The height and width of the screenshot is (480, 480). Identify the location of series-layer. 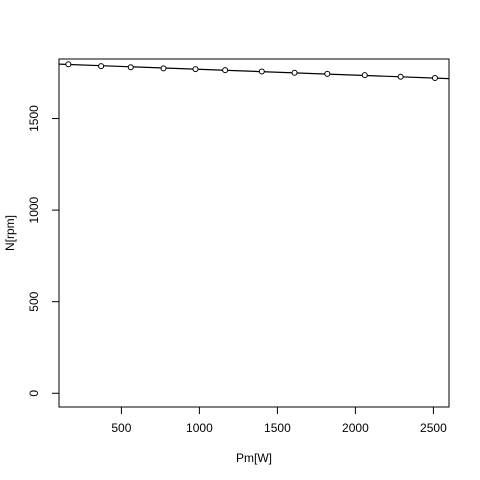
(254, 71).